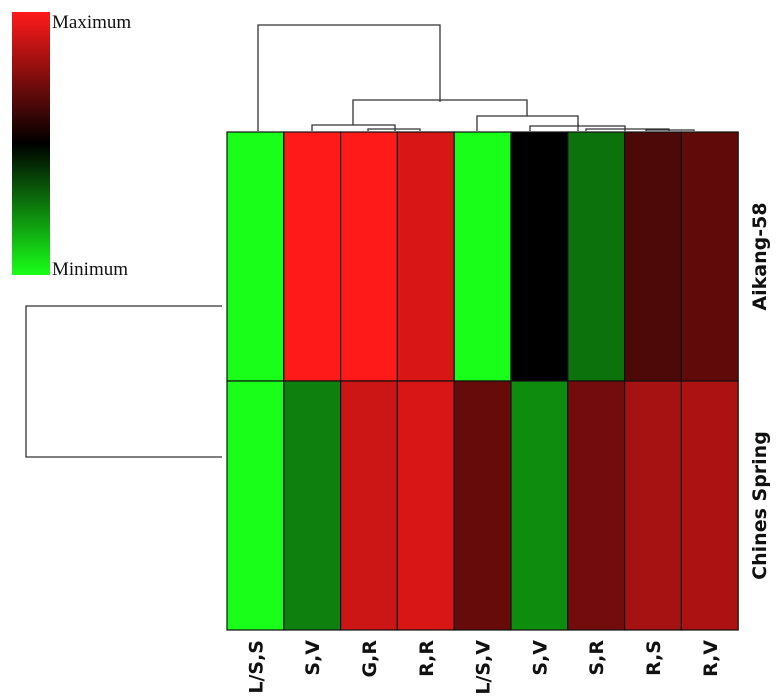  Describe the element at coordinates (31, 143) in the screenshot. I see `color-scale-bar` at that location.